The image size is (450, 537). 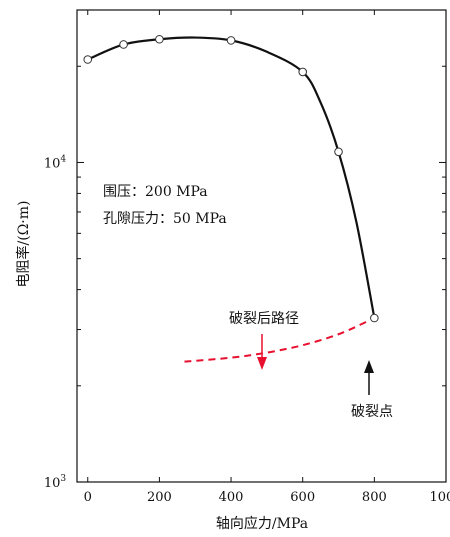 What do you see at coordinates (23, 244) in the screenshot?
I see `y-axis-label: 电阻率/(Ω·m)` at bounding box center [23, 244].